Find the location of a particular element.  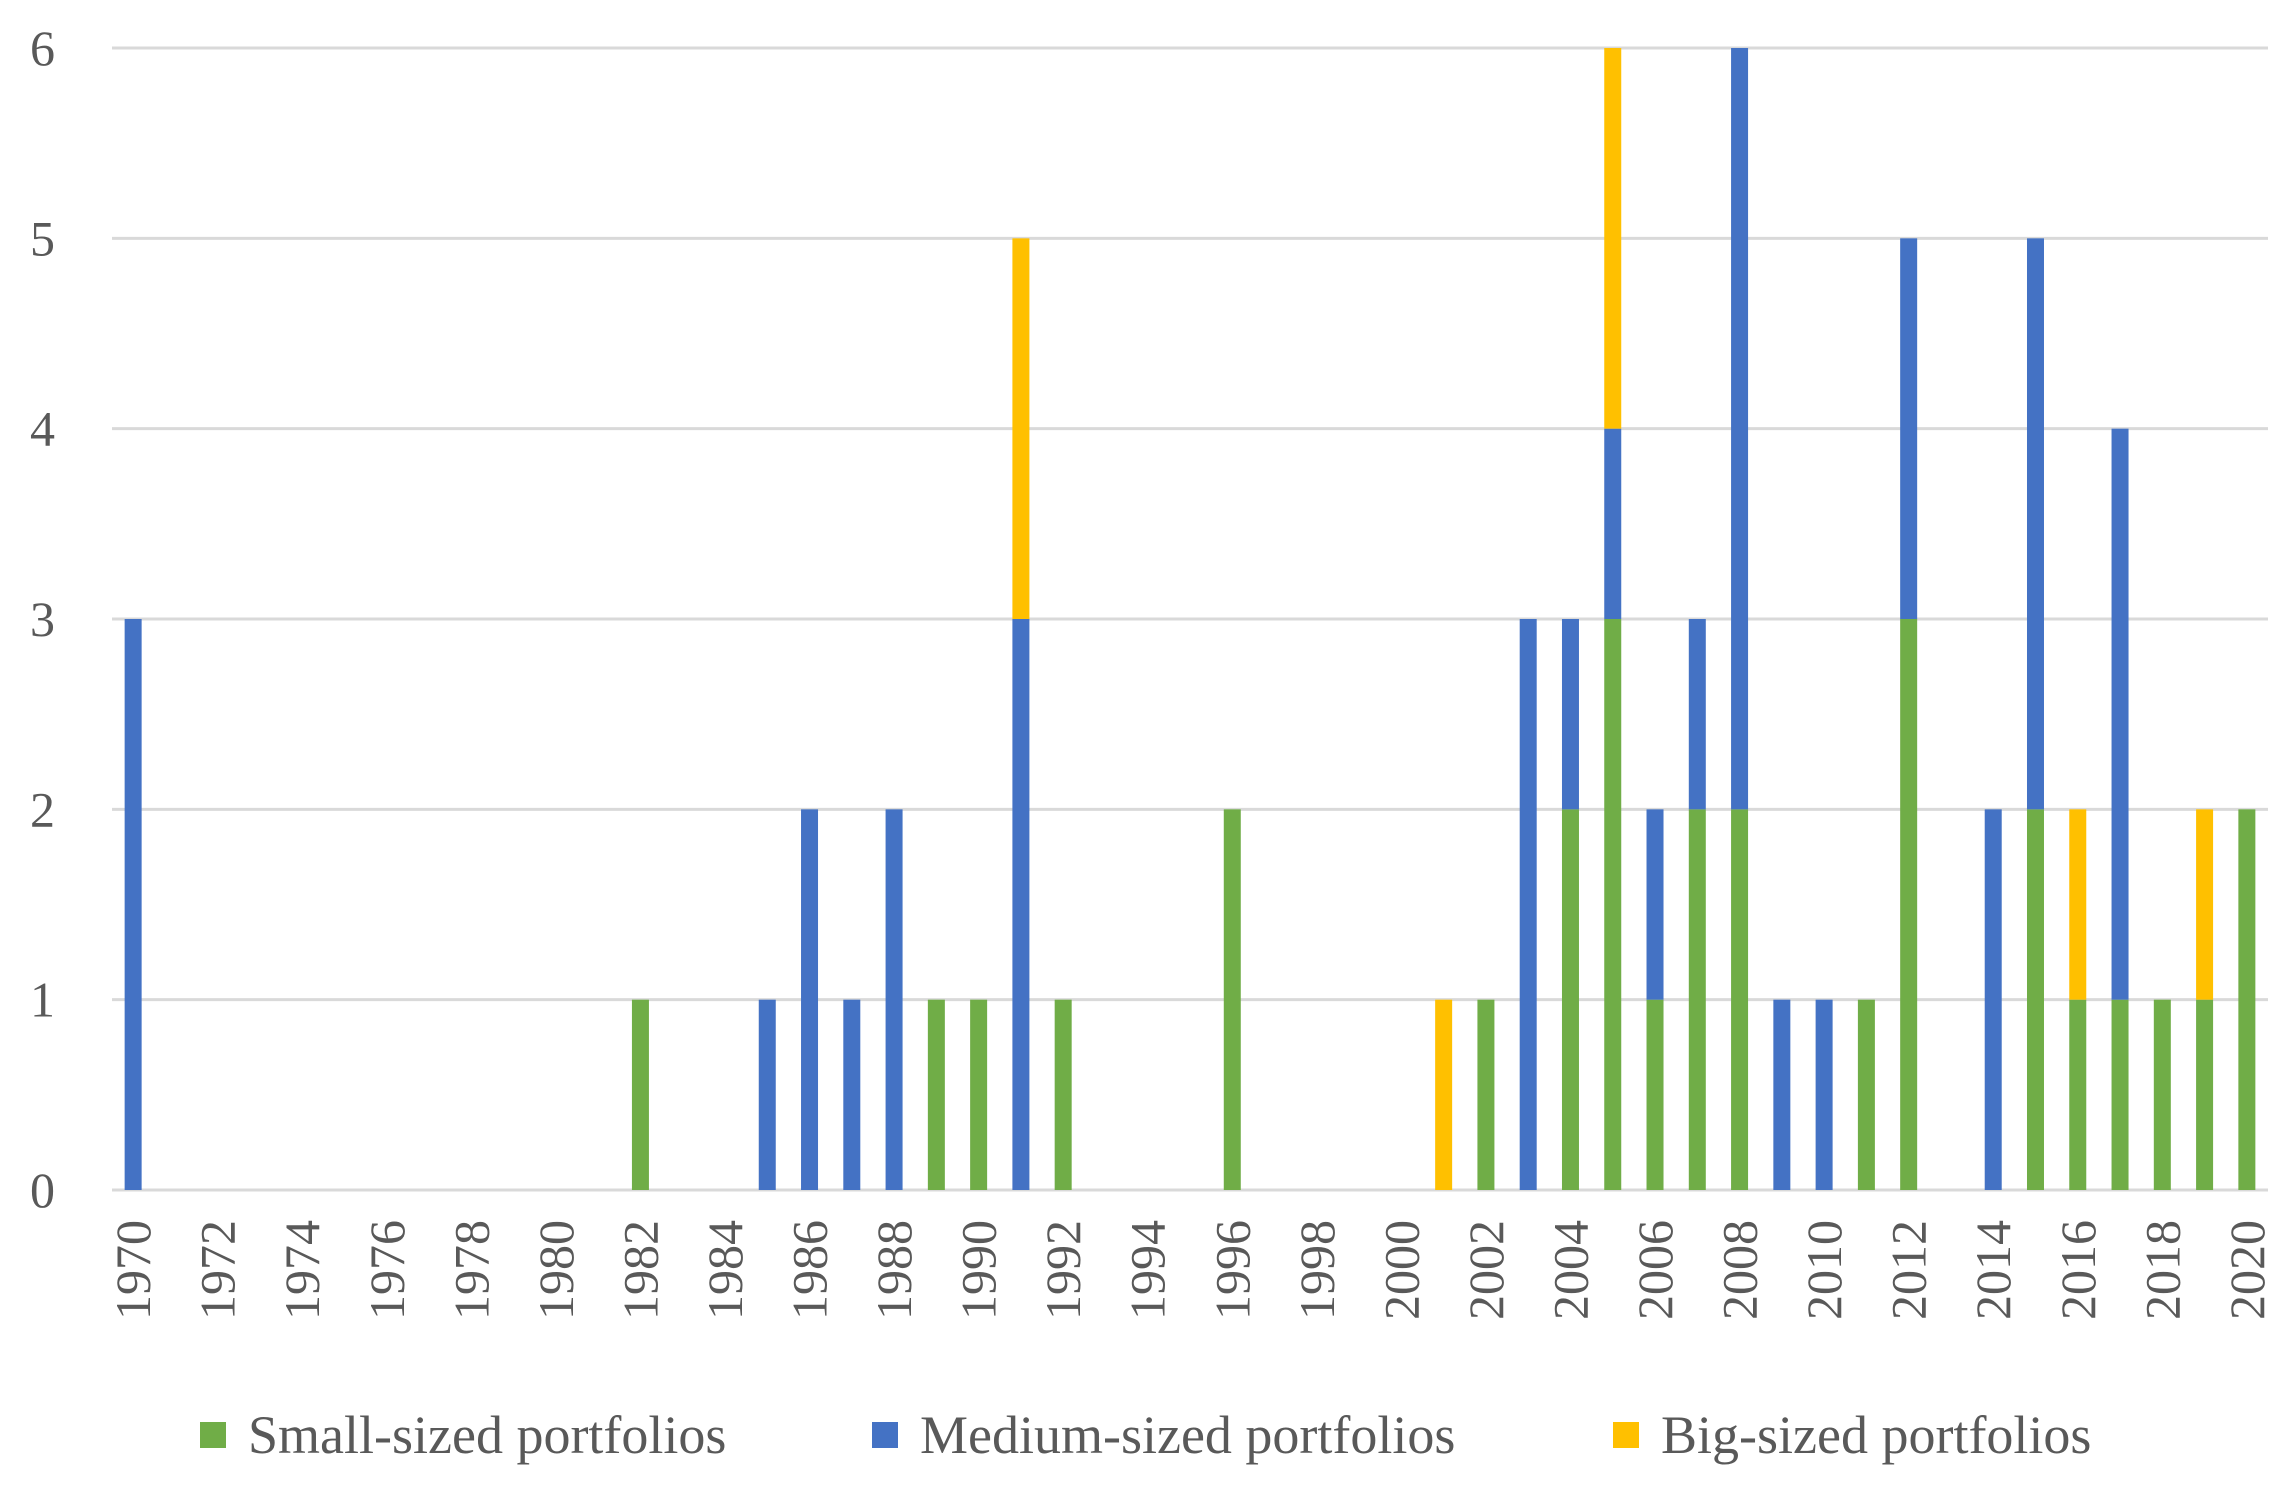

x-tick-label-group: 1986 is located at coordinates (810, 1270).